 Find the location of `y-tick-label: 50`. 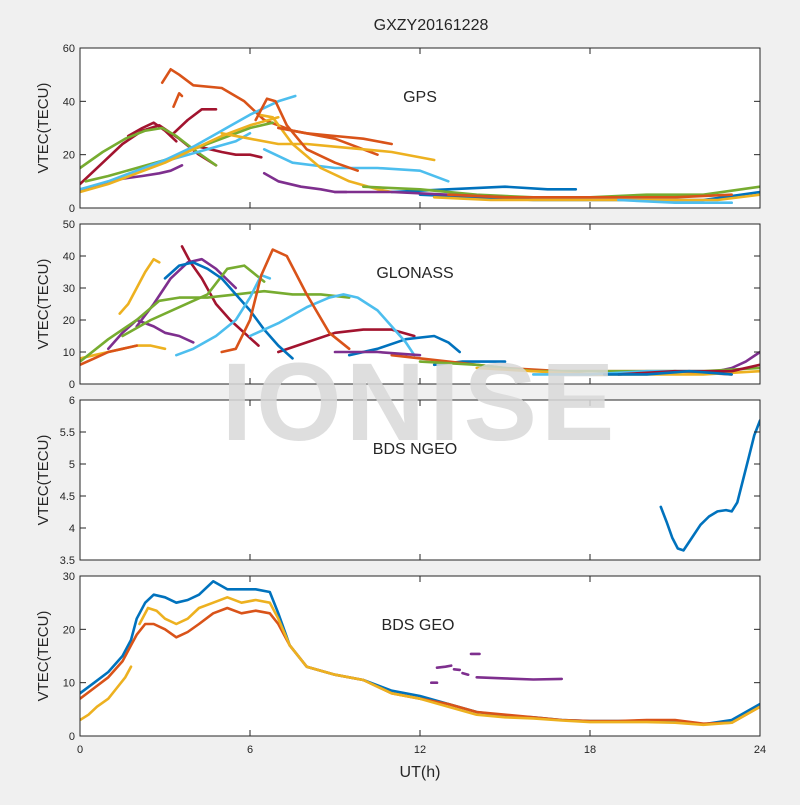

y-tick-label: 50 is located at coordinates (69, 225).